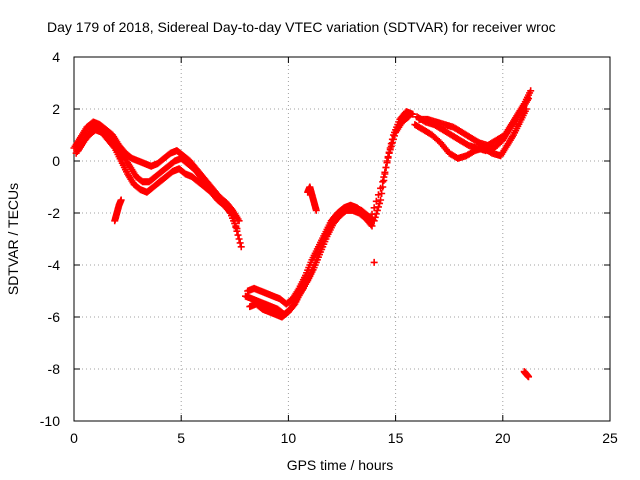 The width and height of the screenshot is (640, 480). What do you see at coordinates (54, 369) in the screenshot?
I see `y-tick-label: -8` at bounding box center [54, 369].